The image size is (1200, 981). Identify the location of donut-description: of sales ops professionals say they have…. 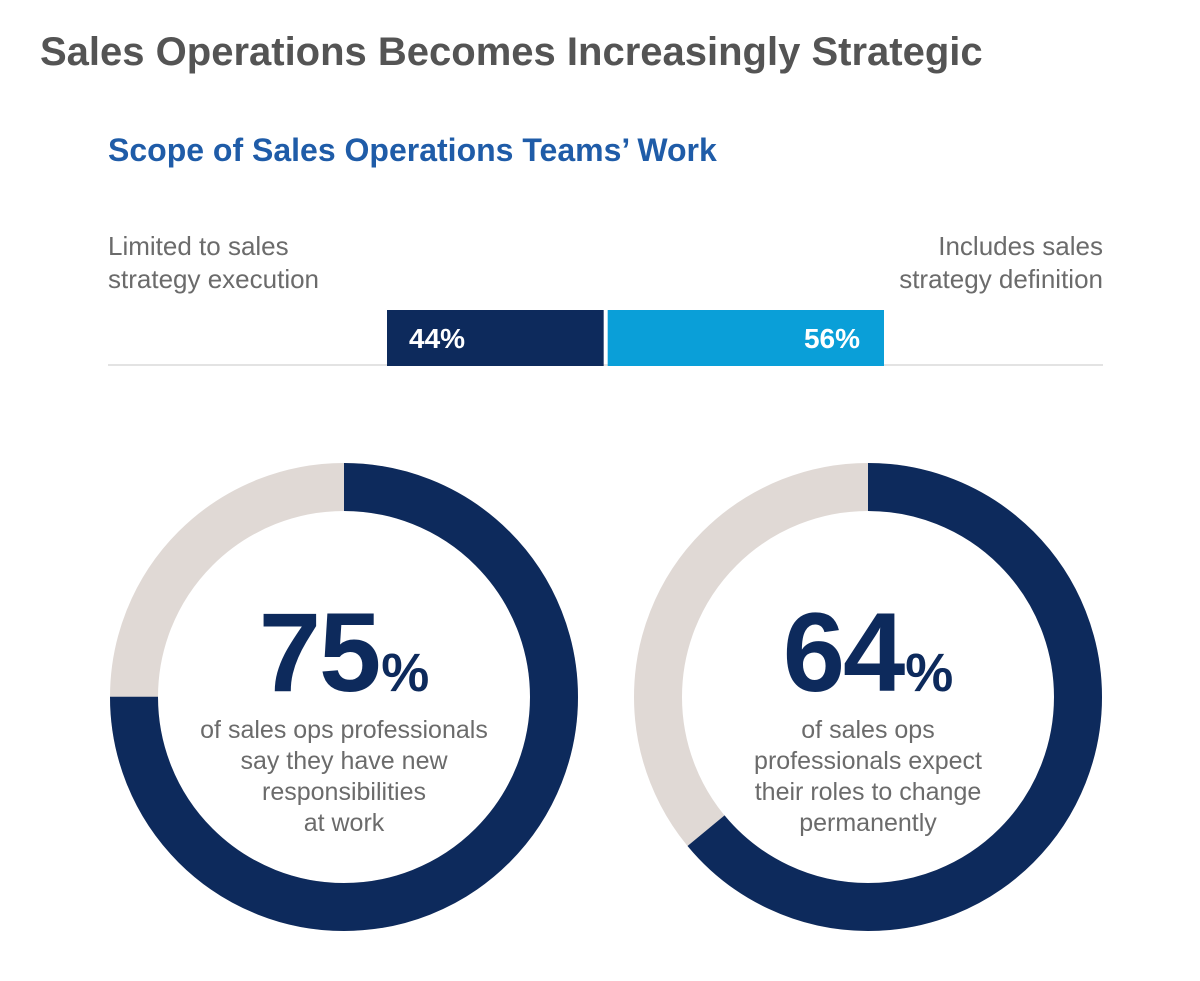
(344, 777).